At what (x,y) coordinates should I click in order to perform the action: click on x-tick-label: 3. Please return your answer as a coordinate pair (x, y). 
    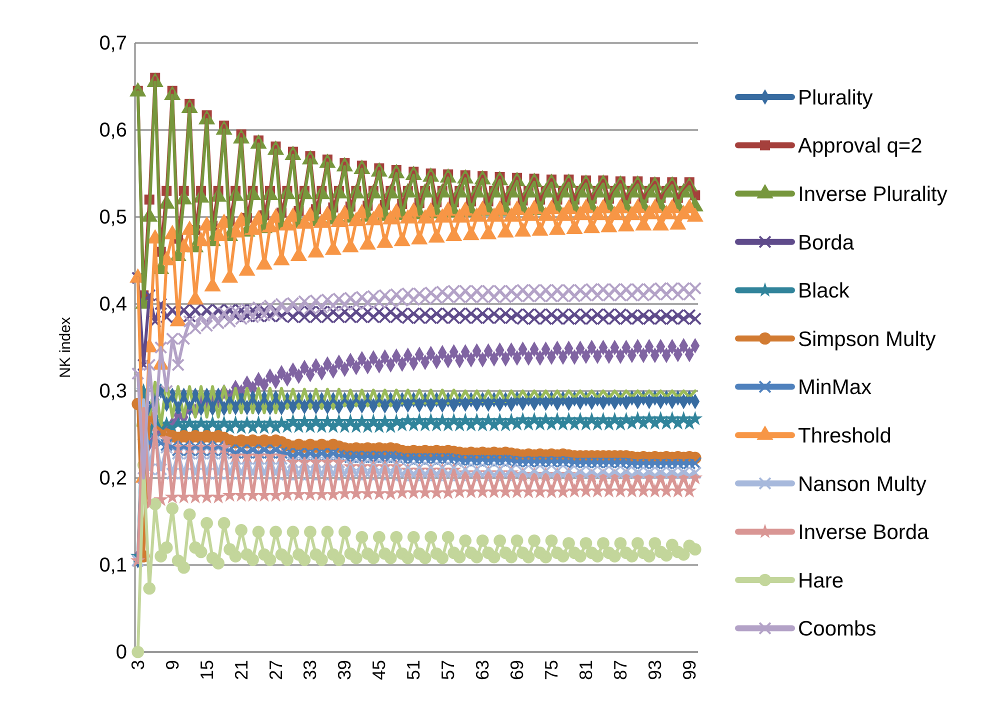
    Looking at the image, I should click on (138, 665).